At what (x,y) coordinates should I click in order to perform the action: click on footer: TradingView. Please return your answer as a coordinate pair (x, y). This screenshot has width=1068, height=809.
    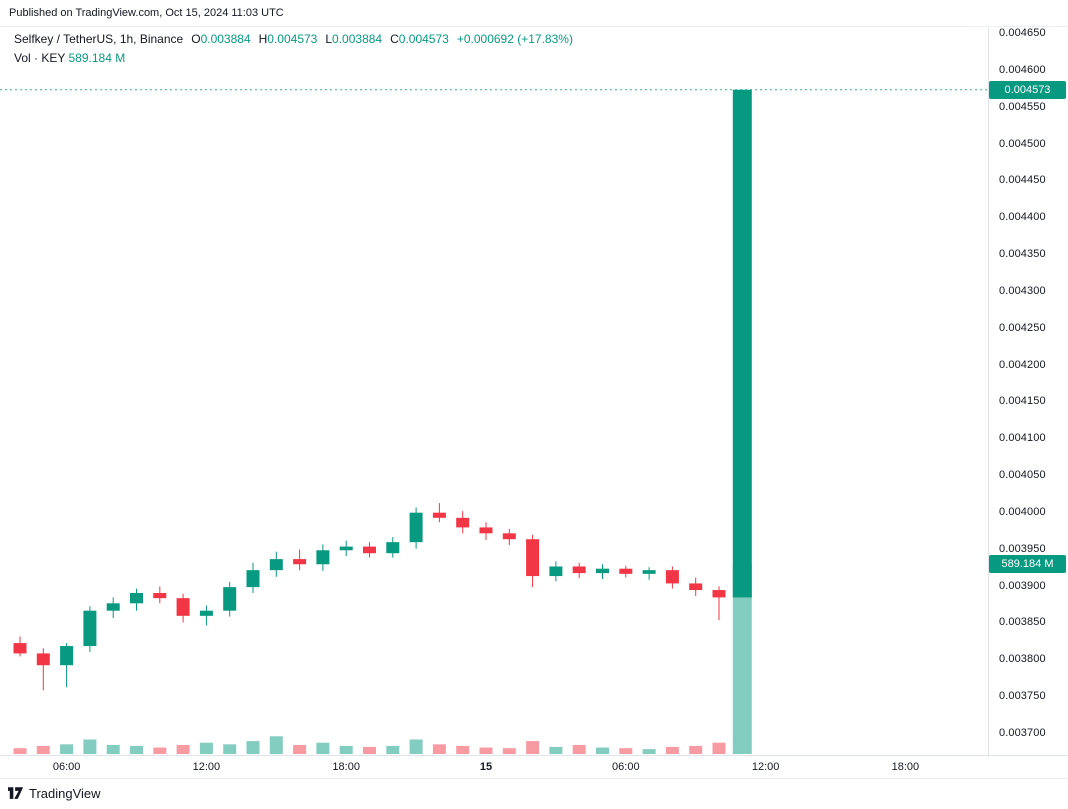
    Looking at the image, I should click on (54, 793).